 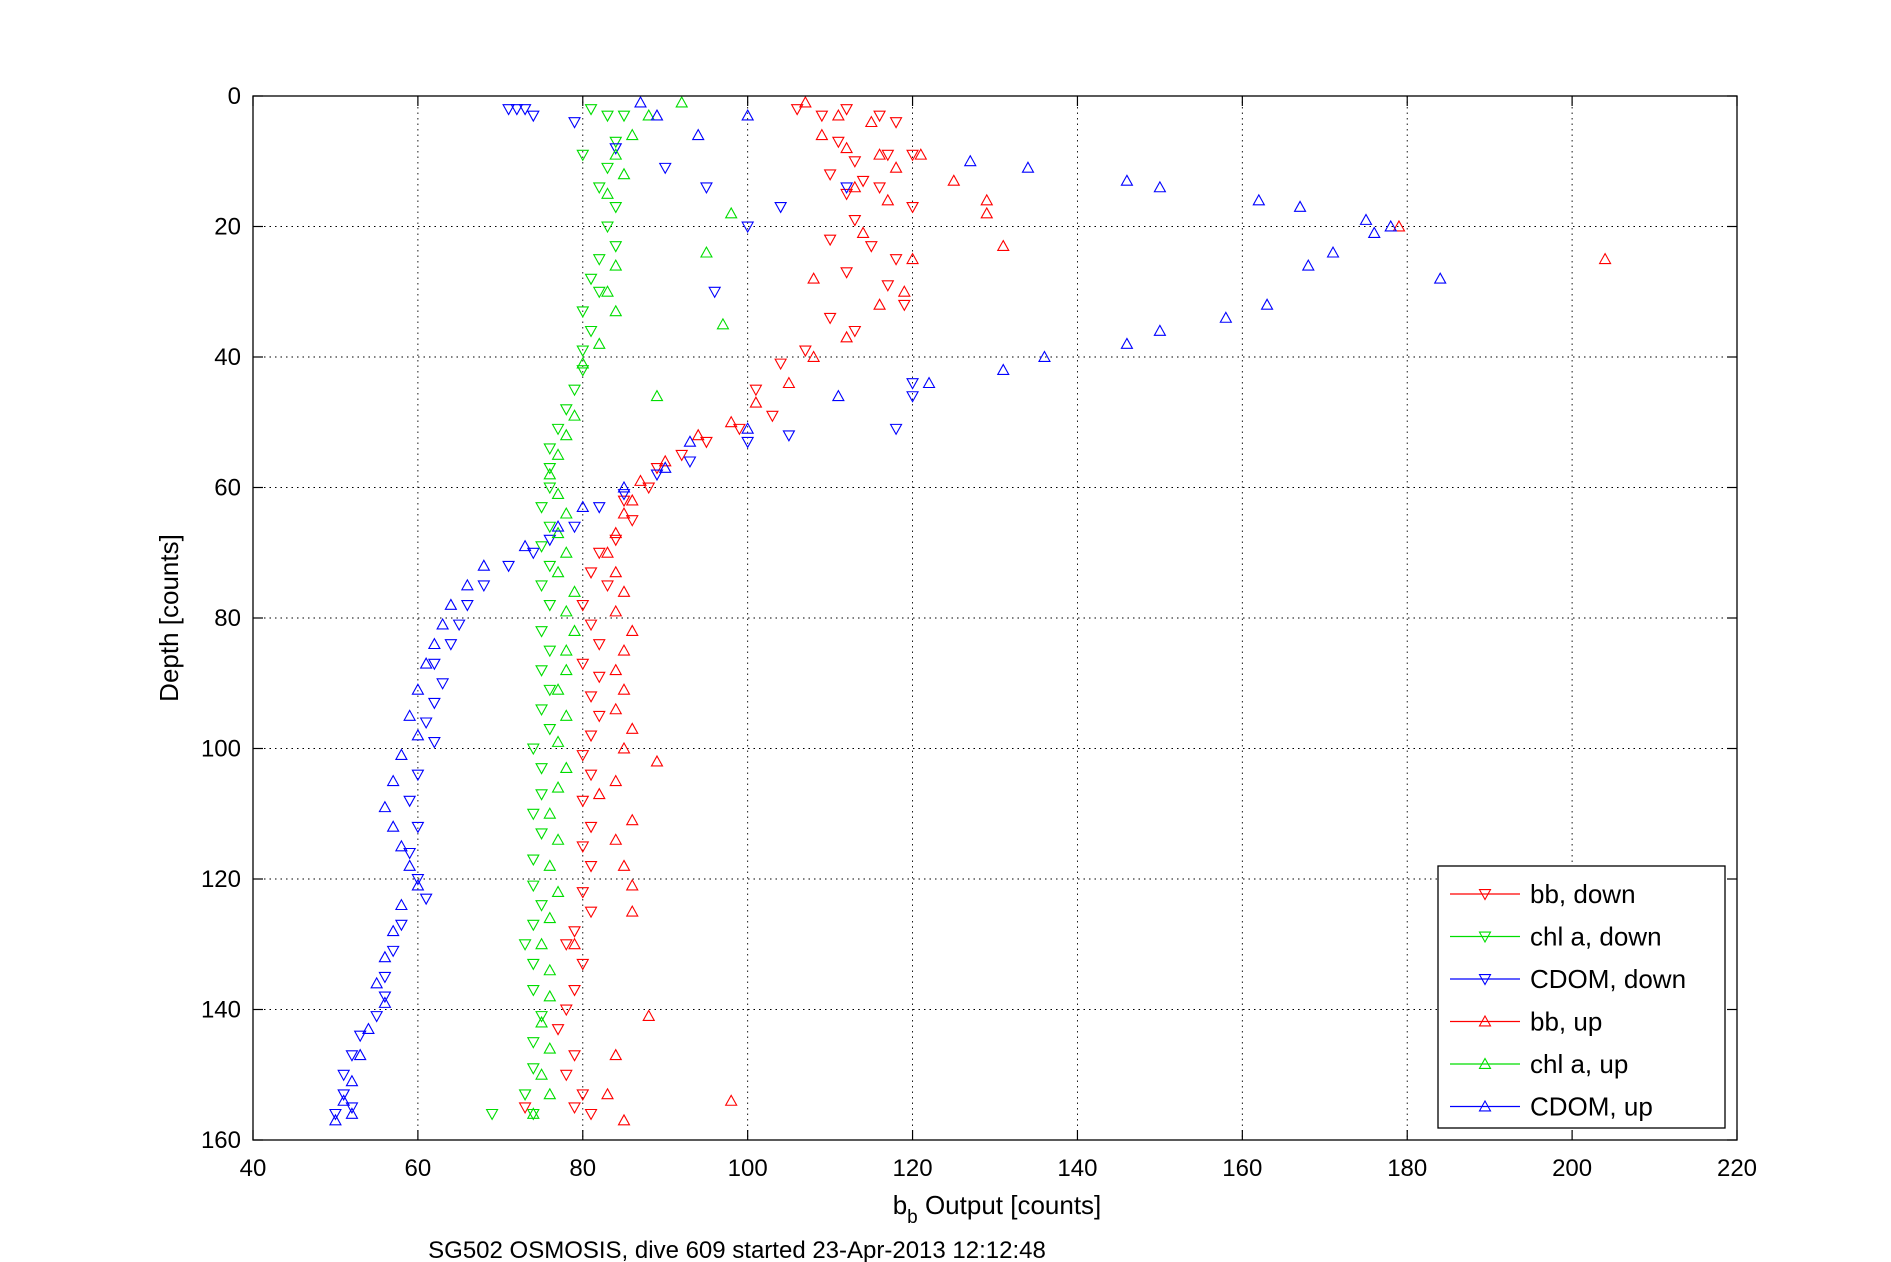 I want to click on x-tick-label: 160, so click(x=1242, y=1168).